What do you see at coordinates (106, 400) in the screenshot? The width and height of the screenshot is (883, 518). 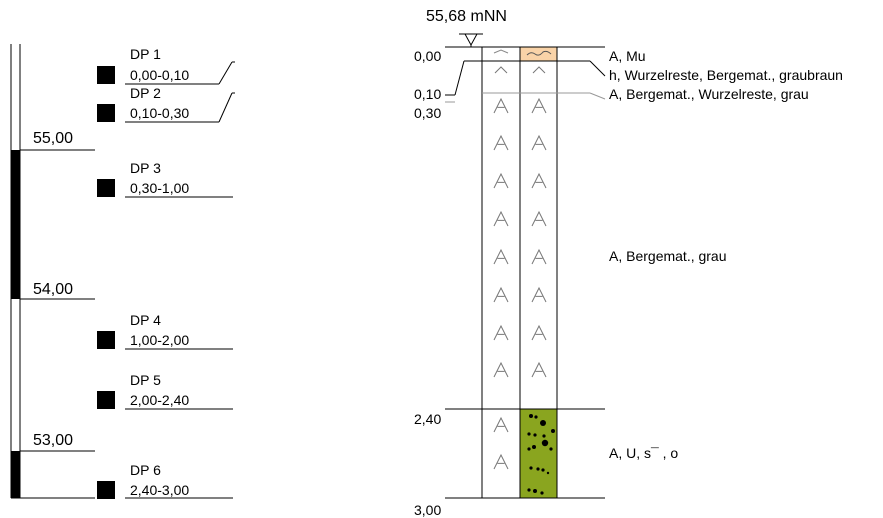 I see `sample-marker-dp5` at bounding box center [106, 400].